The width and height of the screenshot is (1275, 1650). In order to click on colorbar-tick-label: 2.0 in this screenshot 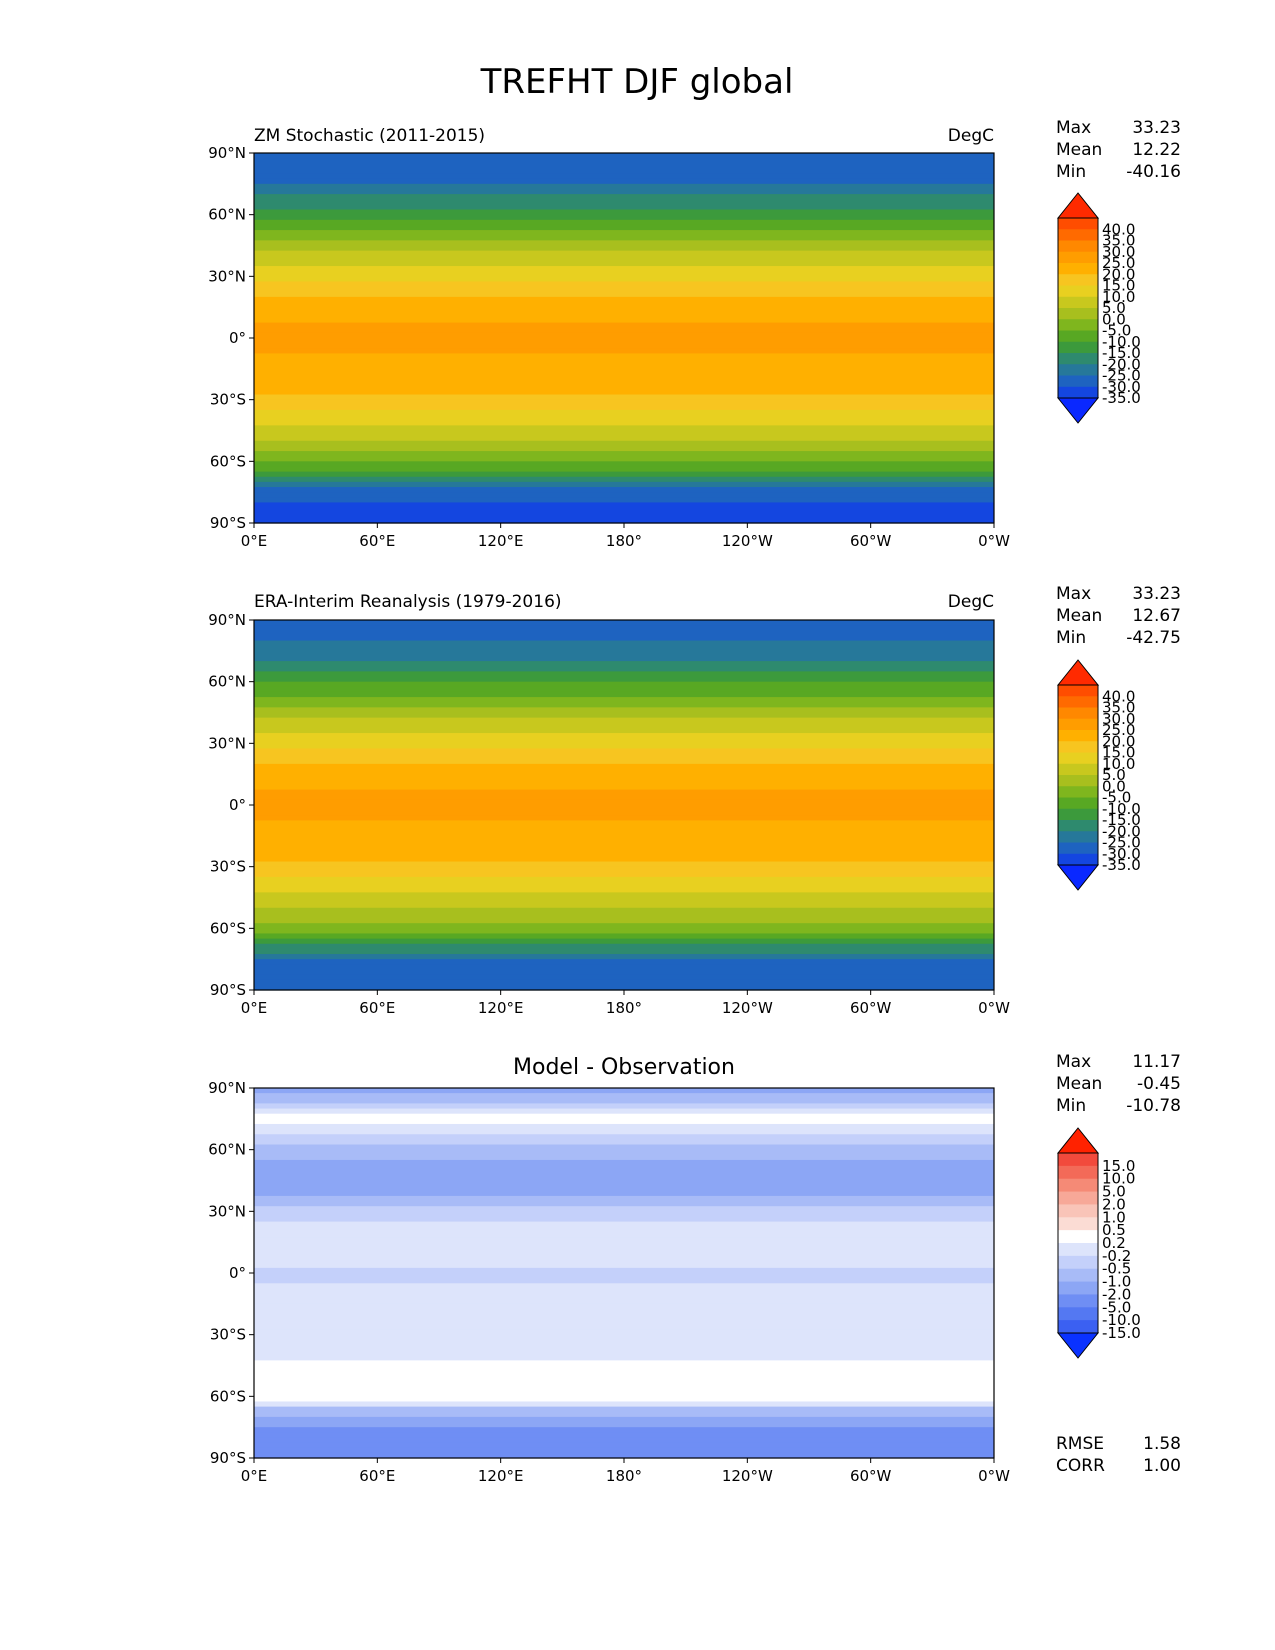, I will do `click(1114, 1204)`.